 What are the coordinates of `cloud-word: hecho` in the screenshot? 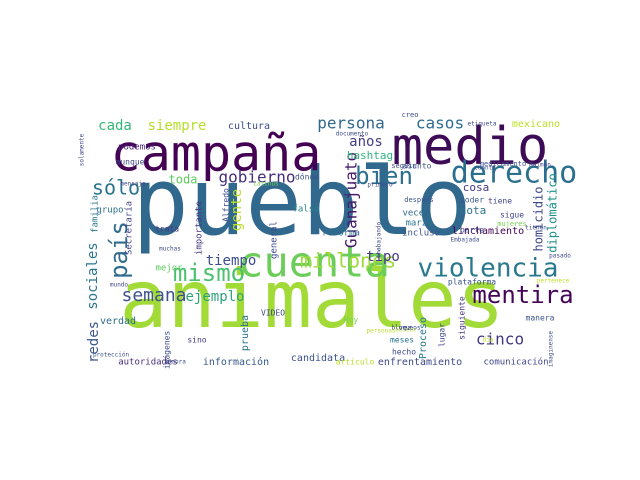 It's located at (404, 352).